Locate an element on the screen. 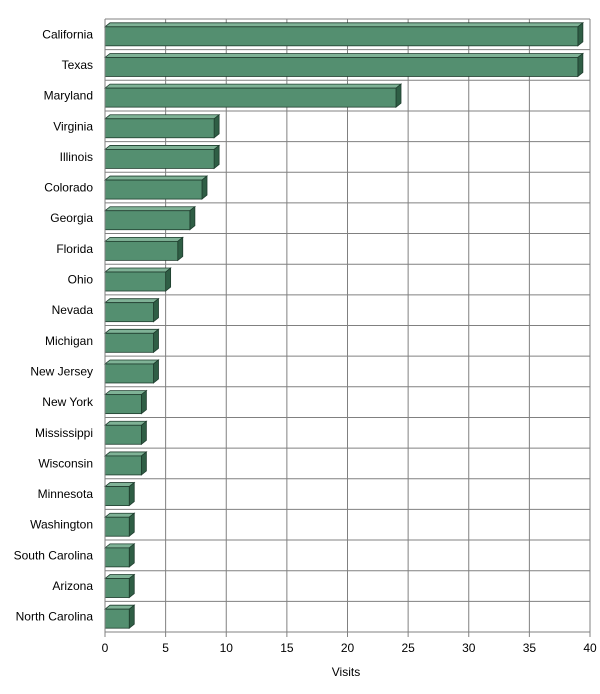  category-label: New Jersey is located at coordinates (61, 371).